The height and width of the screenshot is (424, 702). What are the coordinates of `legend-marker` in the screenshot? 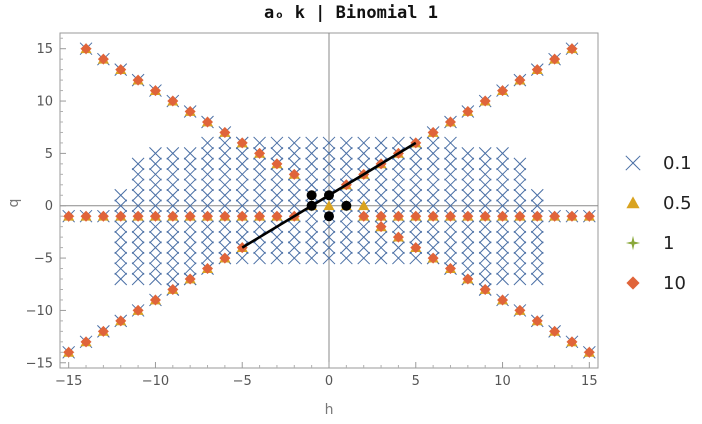 It's located at (633, 202).